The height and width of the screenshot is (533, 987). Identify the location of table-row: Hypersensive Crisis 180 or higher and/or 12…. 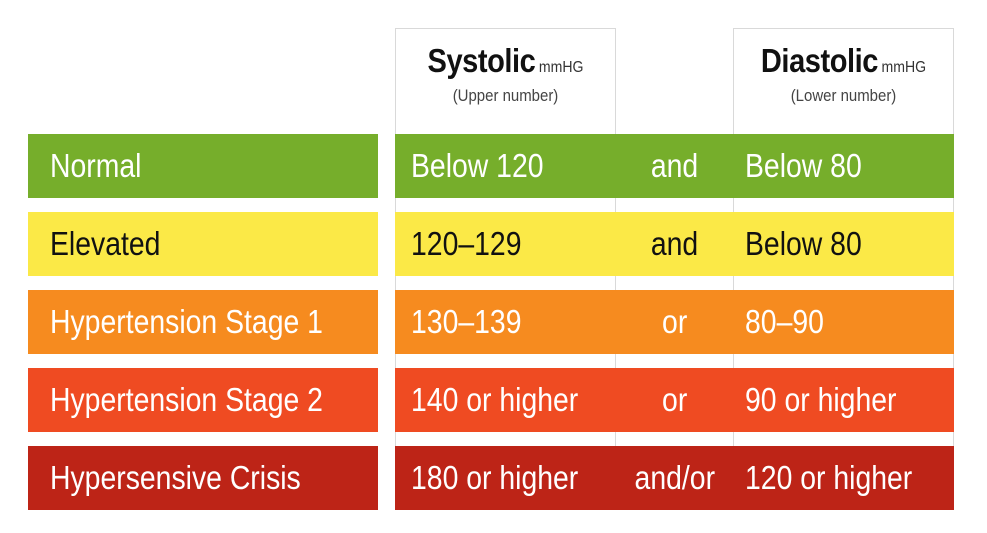
(493, 478).